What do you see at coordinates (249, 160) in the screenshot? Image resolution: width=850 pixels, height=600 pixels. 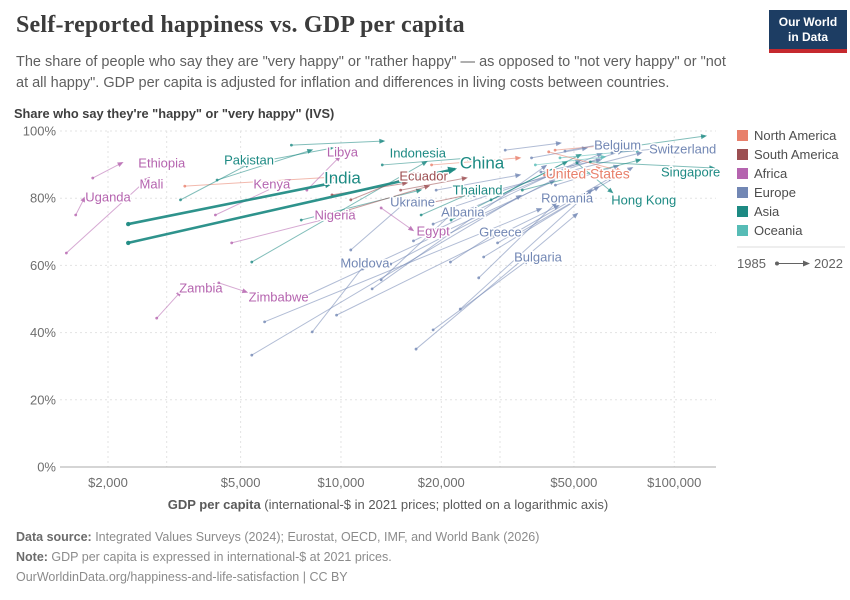 I see `country-label-pakistan: Pakistan` at bounding box center [249, 160].